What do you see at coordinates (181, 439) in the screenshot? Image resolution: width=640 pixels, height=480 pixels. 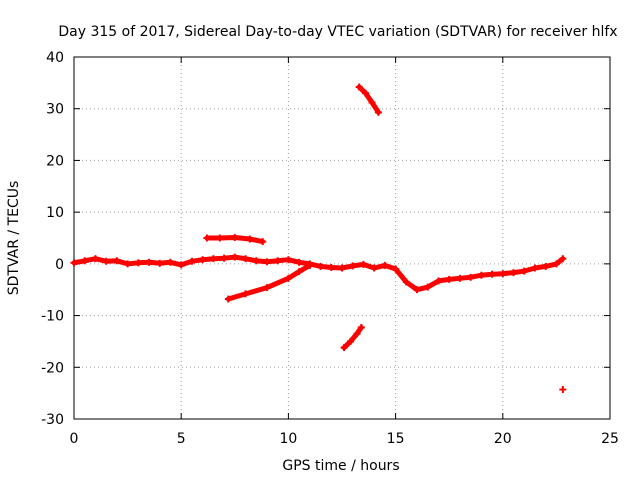 I see `x-tick-label: 5` at bounding box center [181, 439].